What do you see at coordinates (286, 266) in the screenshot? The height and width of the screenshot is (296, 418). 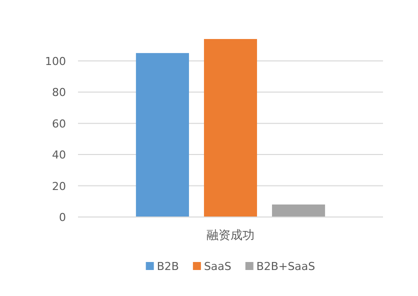 I see `legend-label: B2B+SaaS` at bounding box center [286, 266].